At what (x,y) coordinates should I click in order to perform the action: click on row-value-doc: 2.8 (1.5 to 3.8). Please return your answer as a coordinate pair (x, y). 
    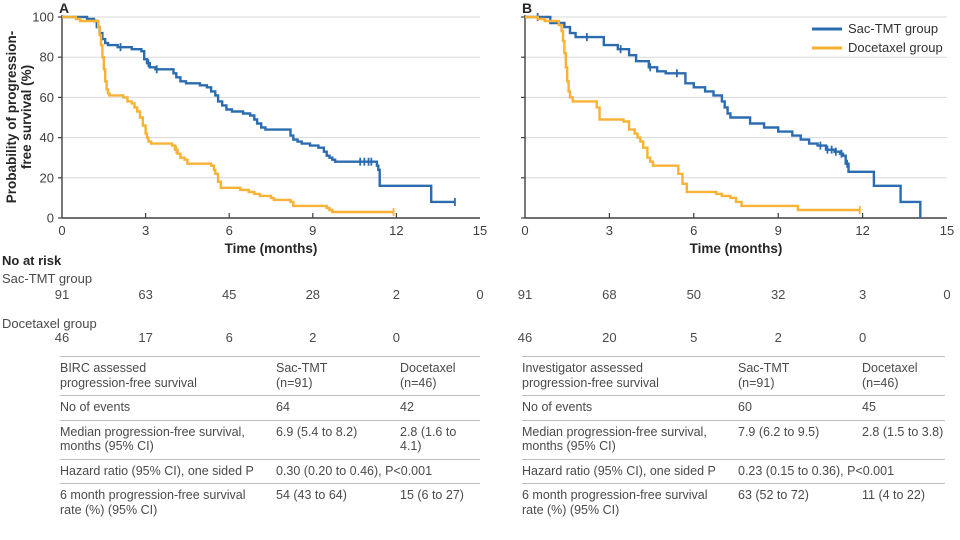
    Looking at the image, I should click on (903, 431).